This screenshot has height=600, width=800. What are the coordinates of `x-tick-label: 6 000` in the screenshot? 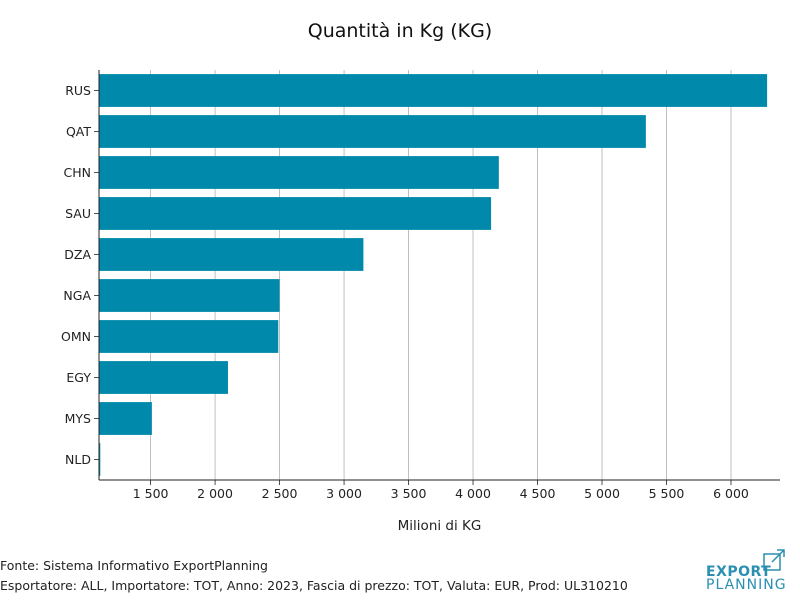 It's located at (731, 493).